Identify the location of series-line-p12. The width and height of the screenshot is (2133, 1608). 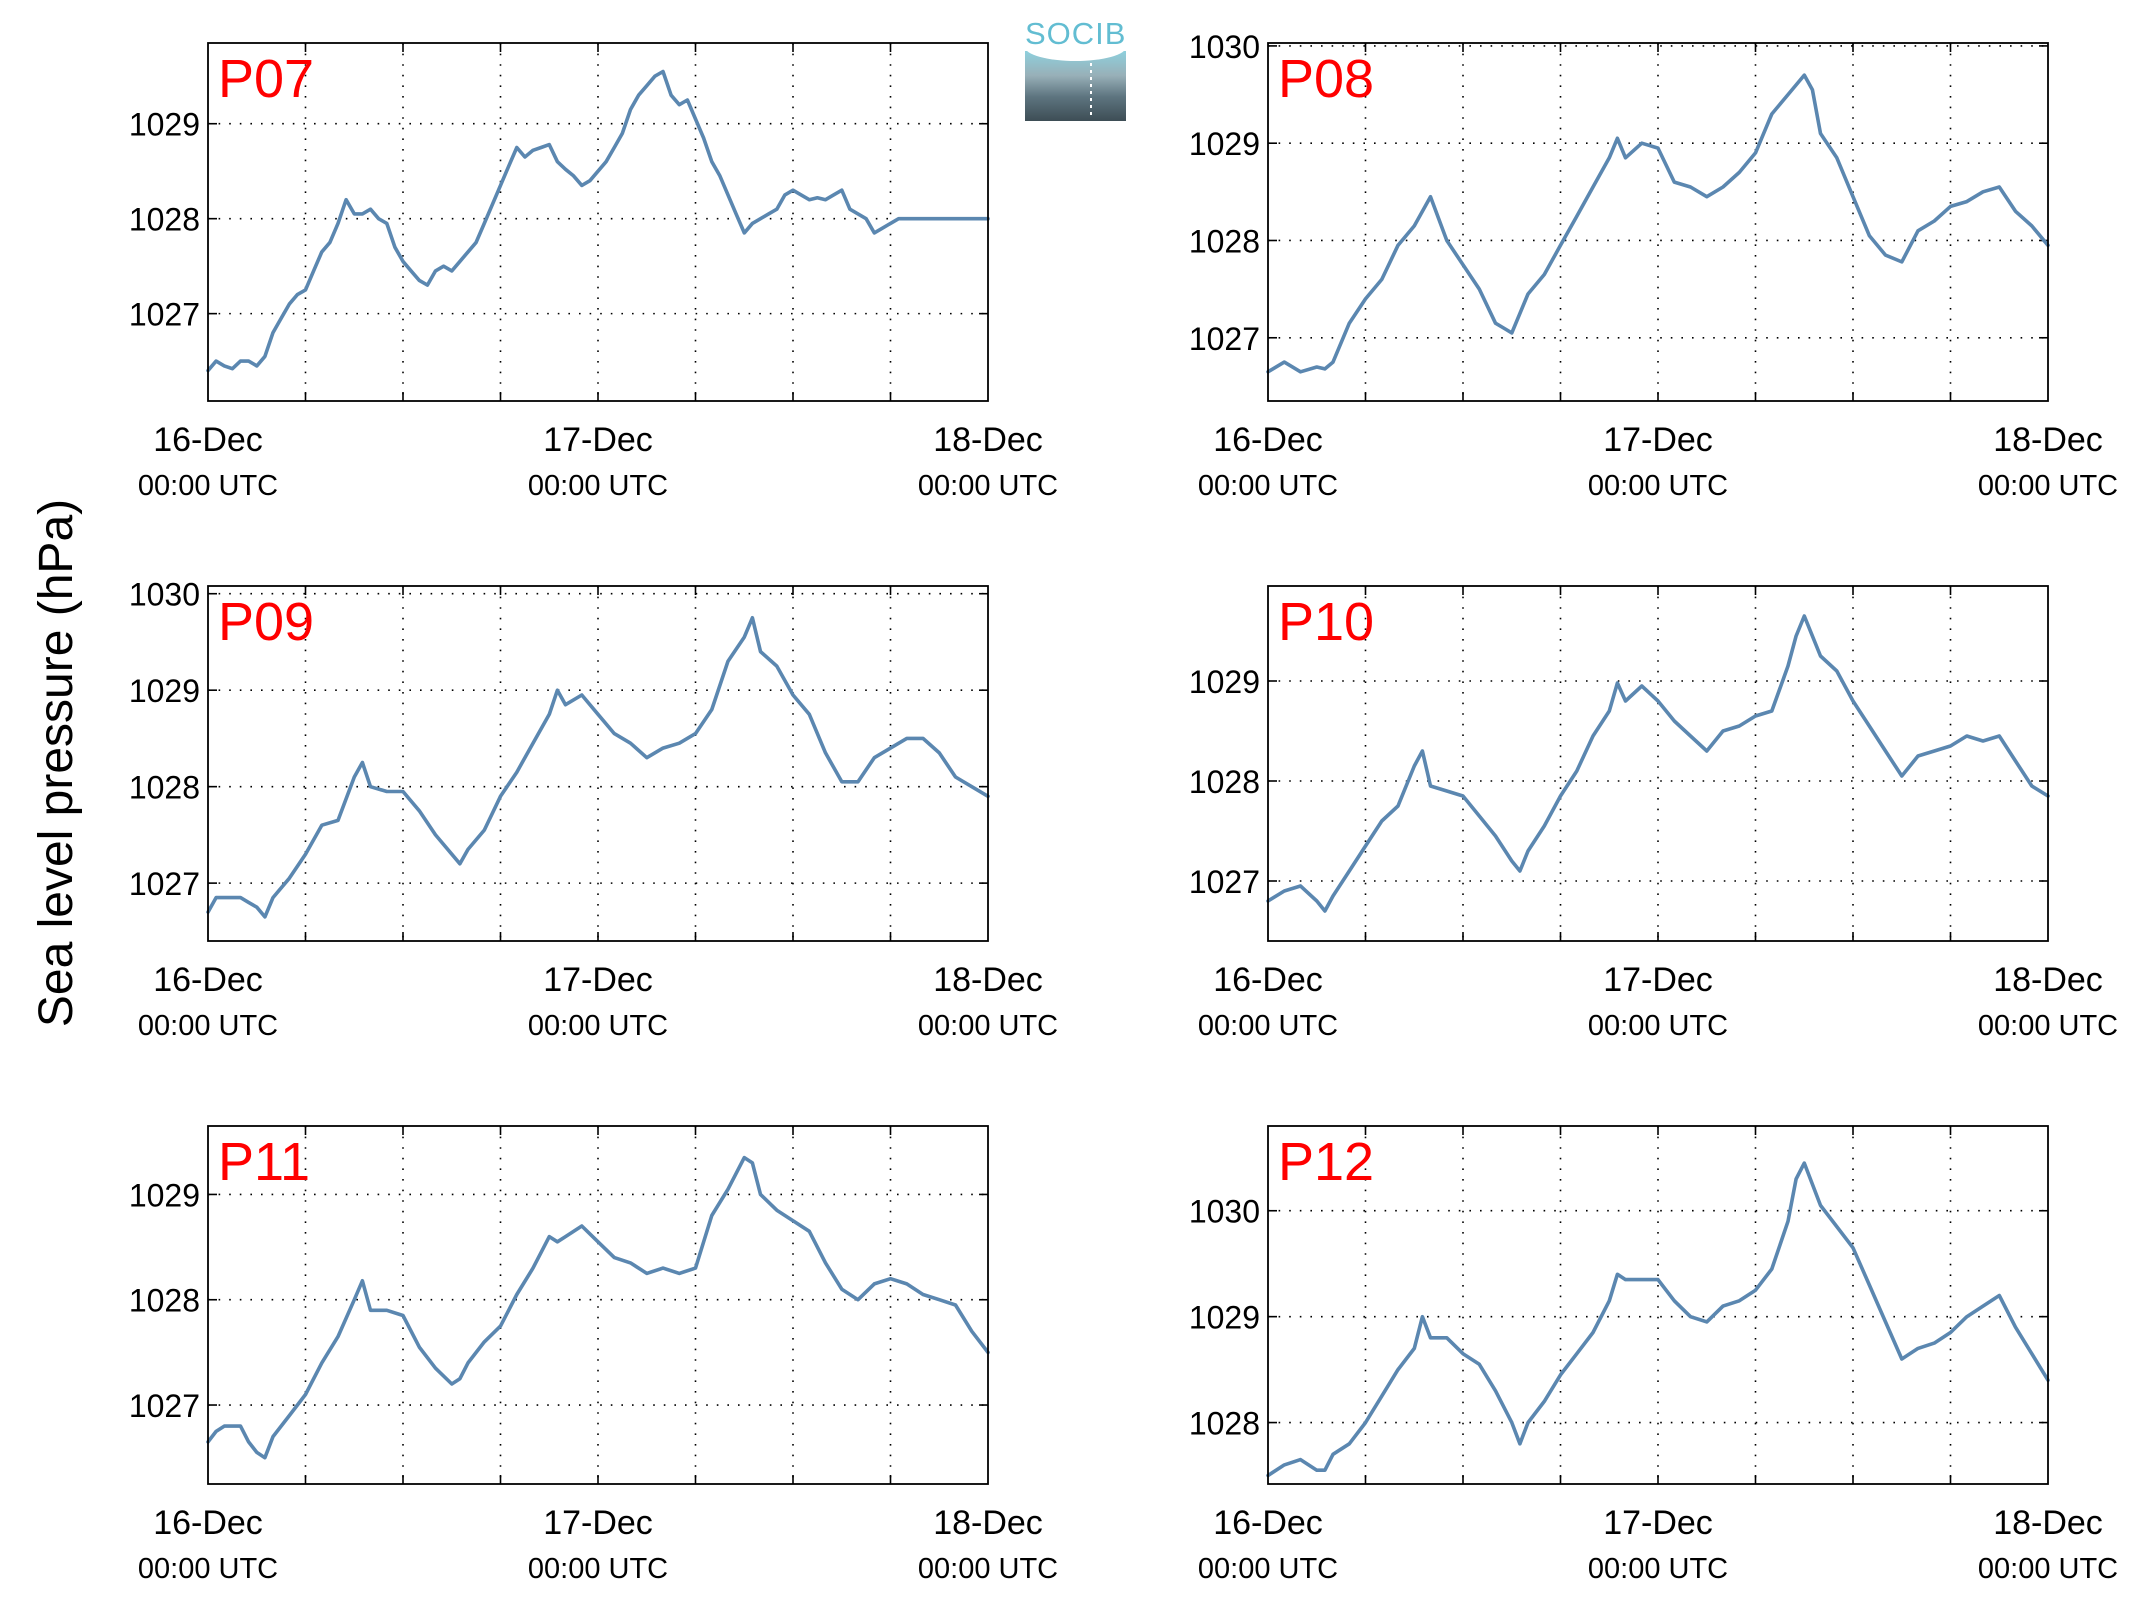
(1658, 1319).